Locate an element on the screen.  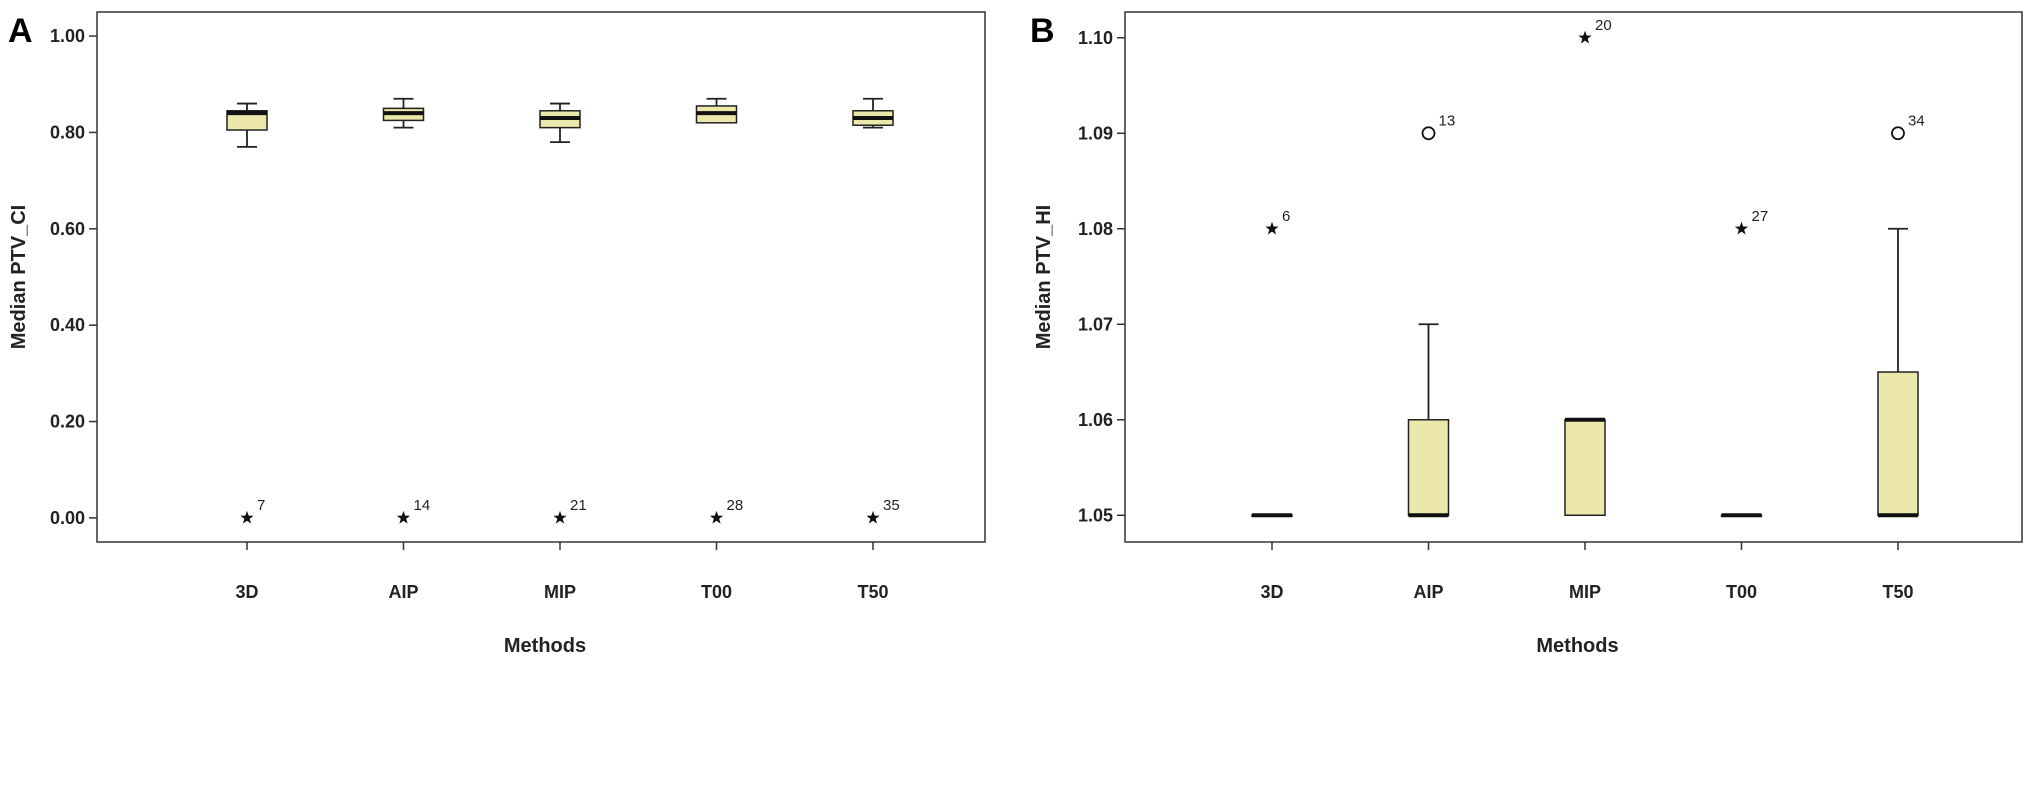
panel-letter: A is located at coordinates (20, 31).